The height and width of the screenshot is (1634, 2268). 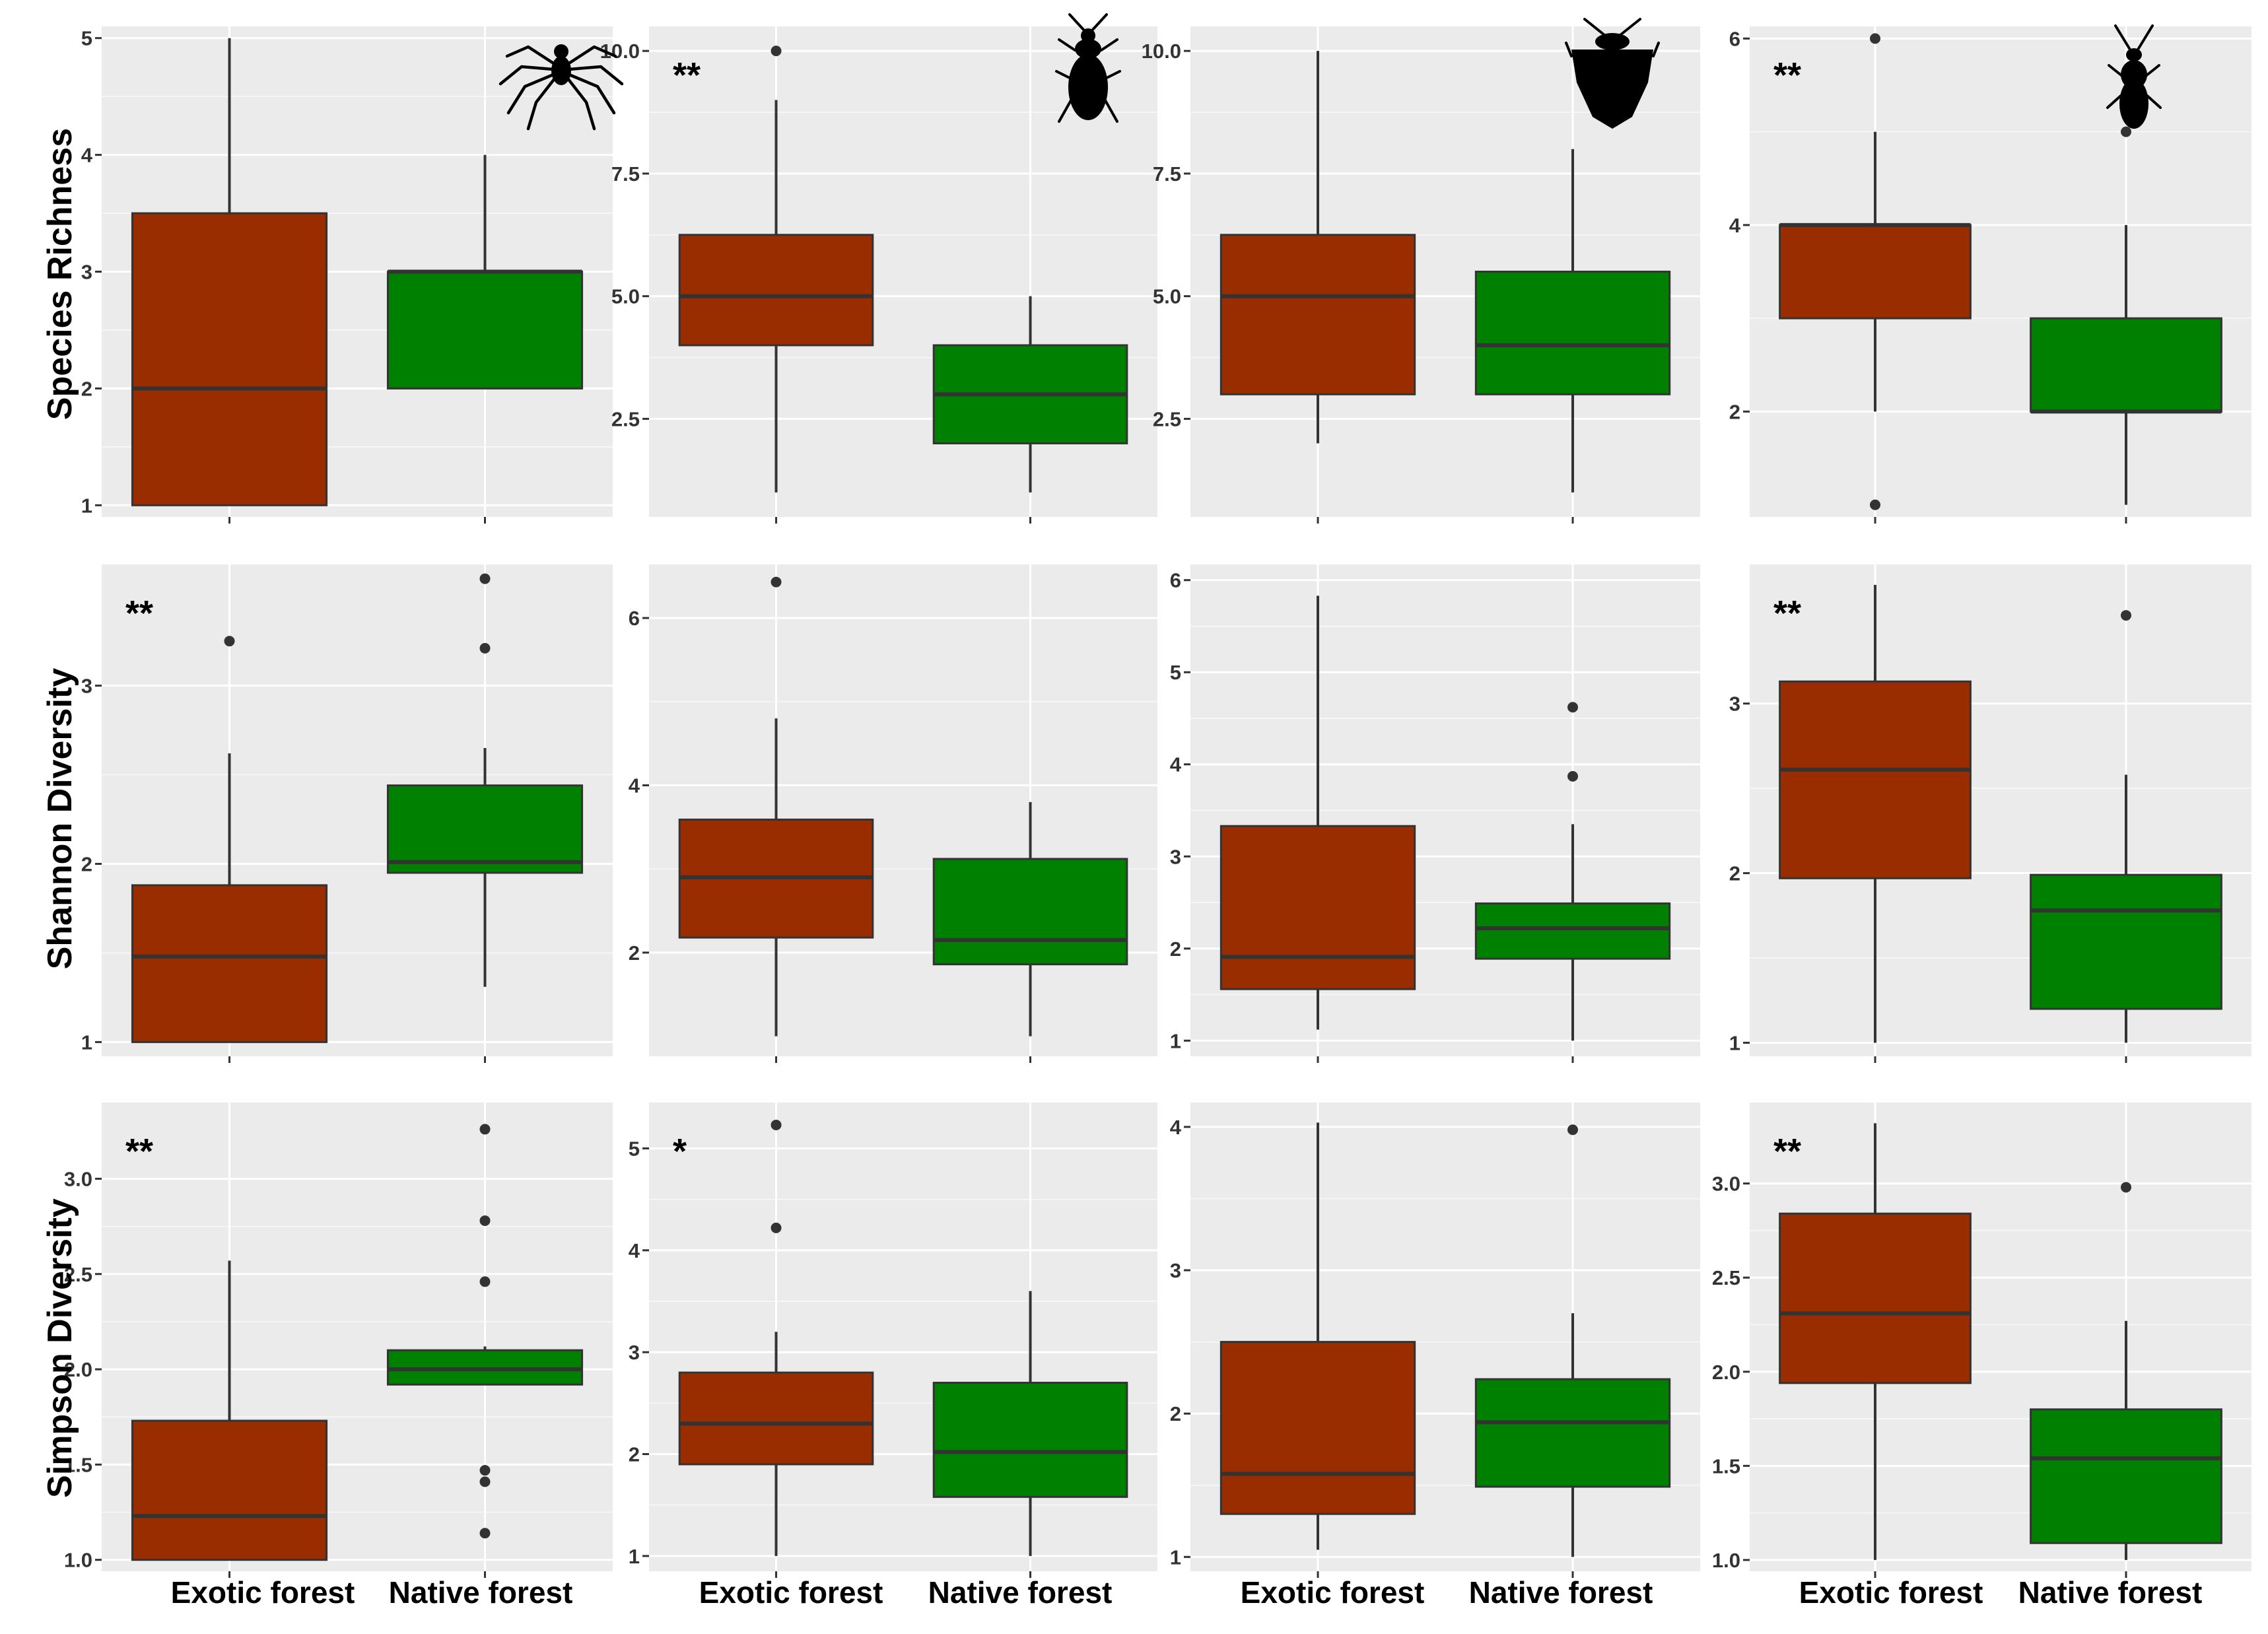 I want to click on x-label-exotic-col1: Exotic forest, so click(x=263, y=1592).